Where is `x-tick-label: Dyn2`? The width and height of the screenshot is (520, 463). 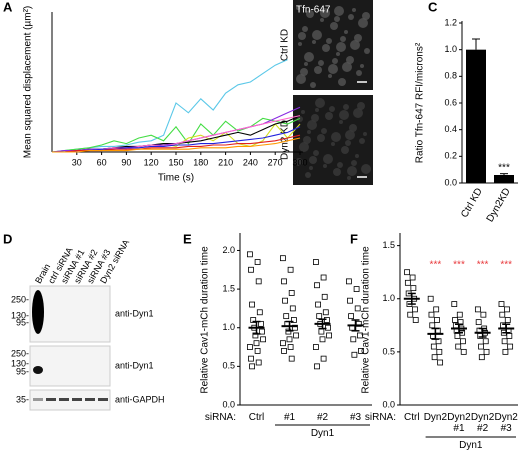
x-tick-label: Dyn2 is located at coordinates (435, 417).